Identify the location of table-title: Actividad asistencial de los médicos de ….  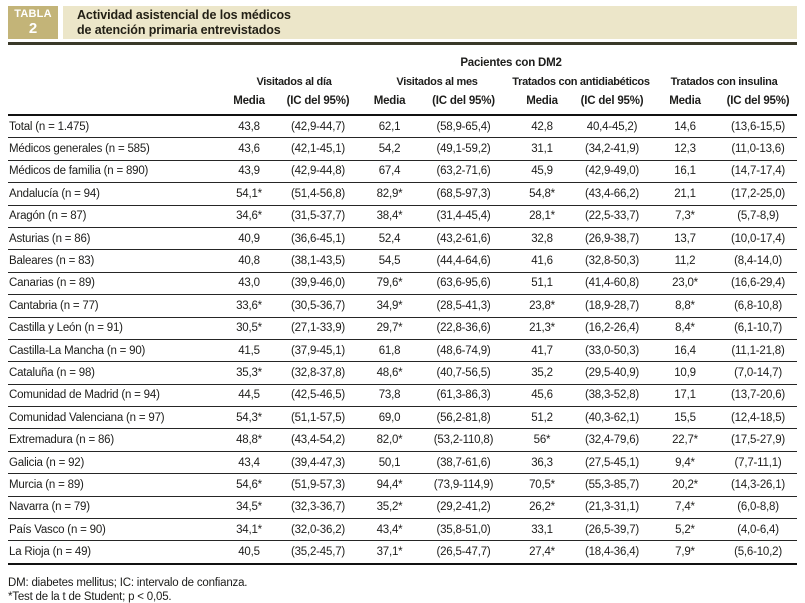
(430, 22).